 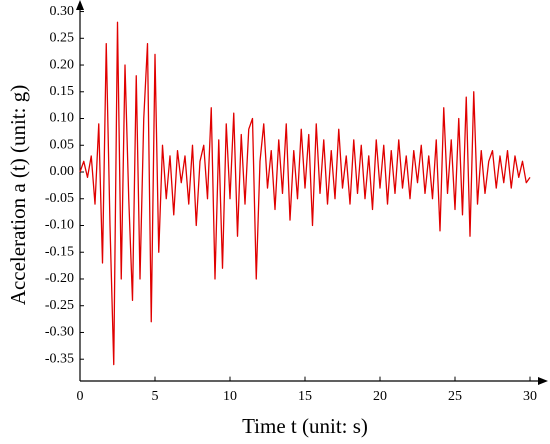 What do you see at coordinates (62, 64) in the screenshot?
I see `y-tick-label: 0.20` at bounding box center [62, 64].